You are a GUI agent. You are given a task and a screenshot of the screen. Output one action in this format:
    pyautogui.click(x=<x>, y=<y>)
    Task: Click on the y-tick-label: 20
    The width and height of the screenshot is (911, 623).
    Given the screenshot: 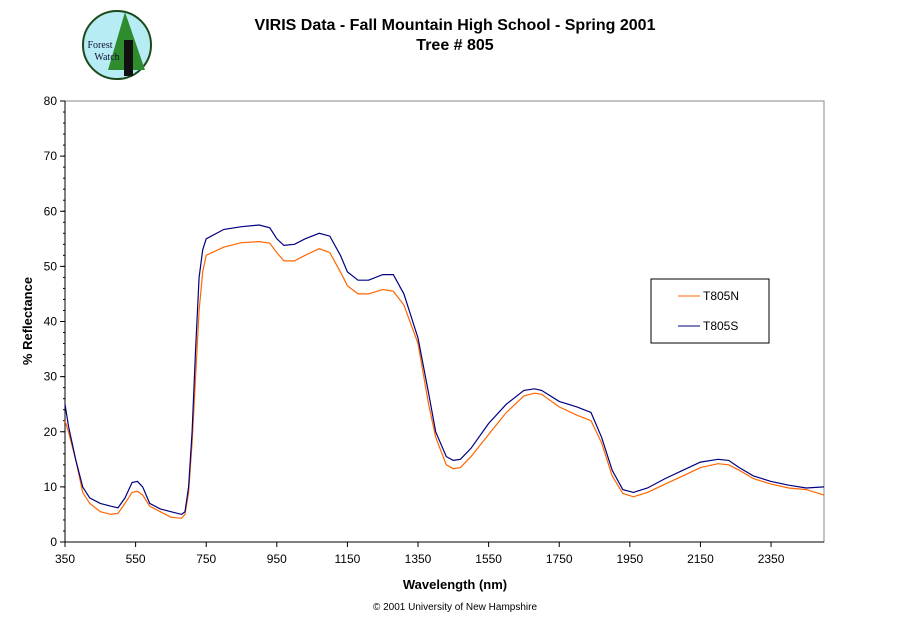 What is the action you would take?
    pyautogui.click(x=51, y=432)
    